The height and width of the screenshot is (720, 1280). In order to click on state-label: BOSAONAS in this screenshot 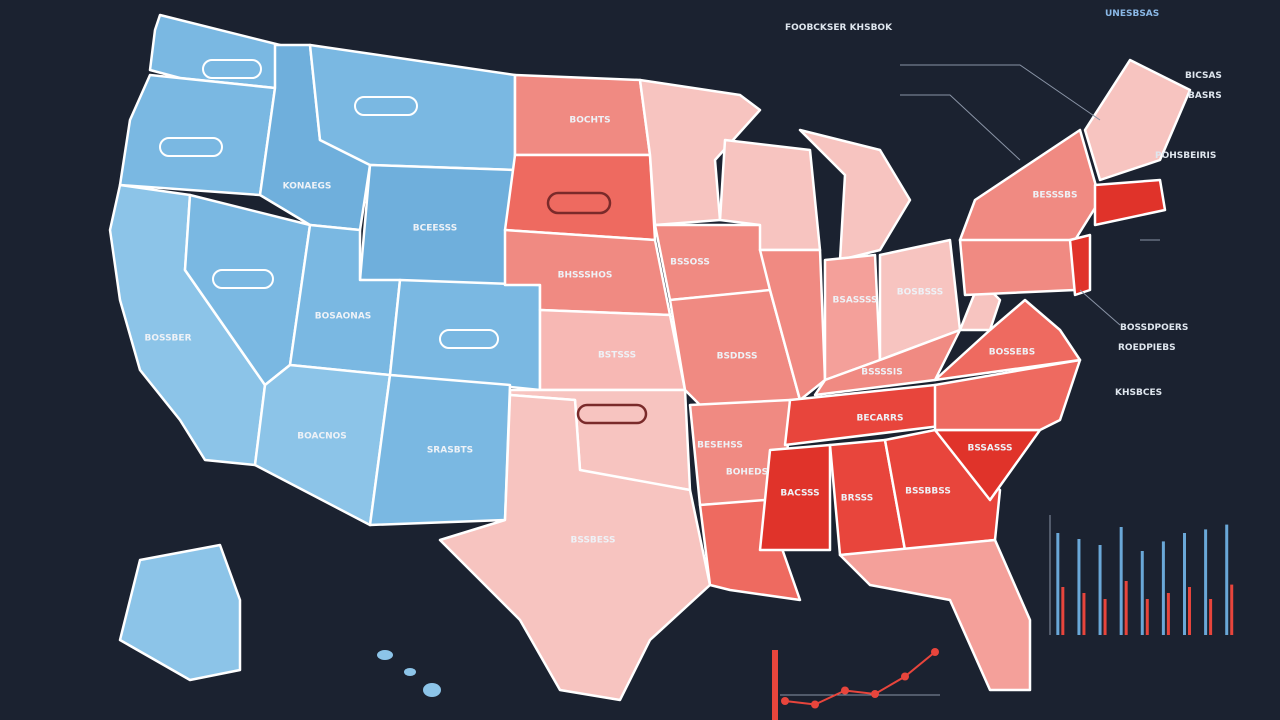, I will do `click(343, 317)`.